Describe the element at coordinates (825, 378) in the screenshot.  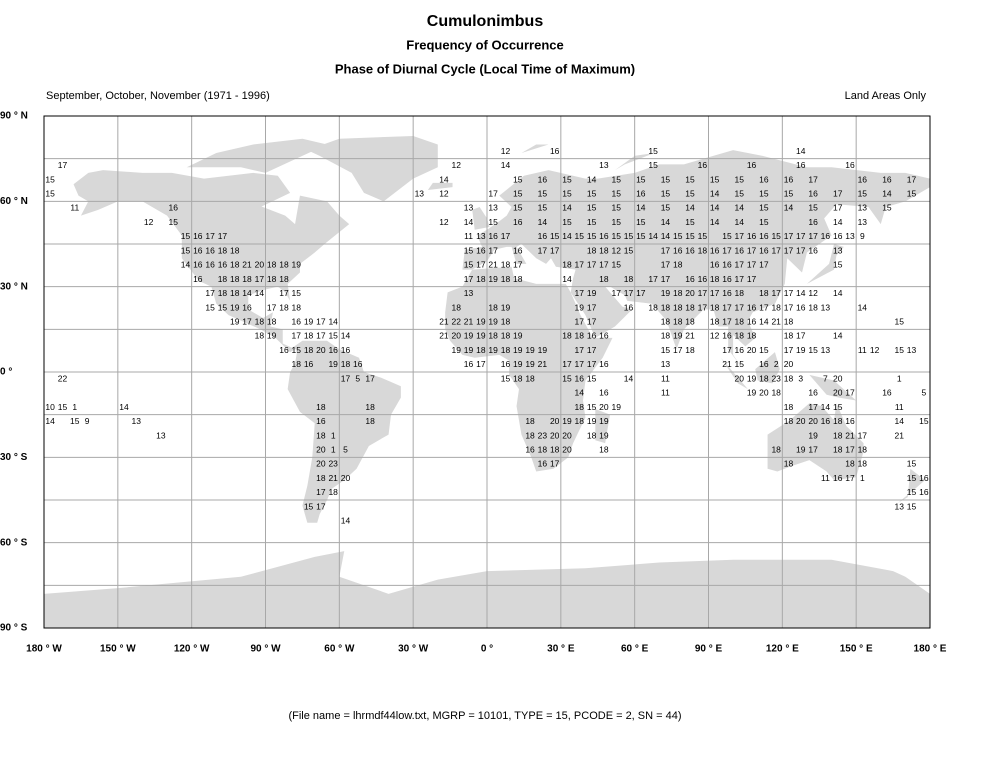
I see `cell-value: 7` at that location.